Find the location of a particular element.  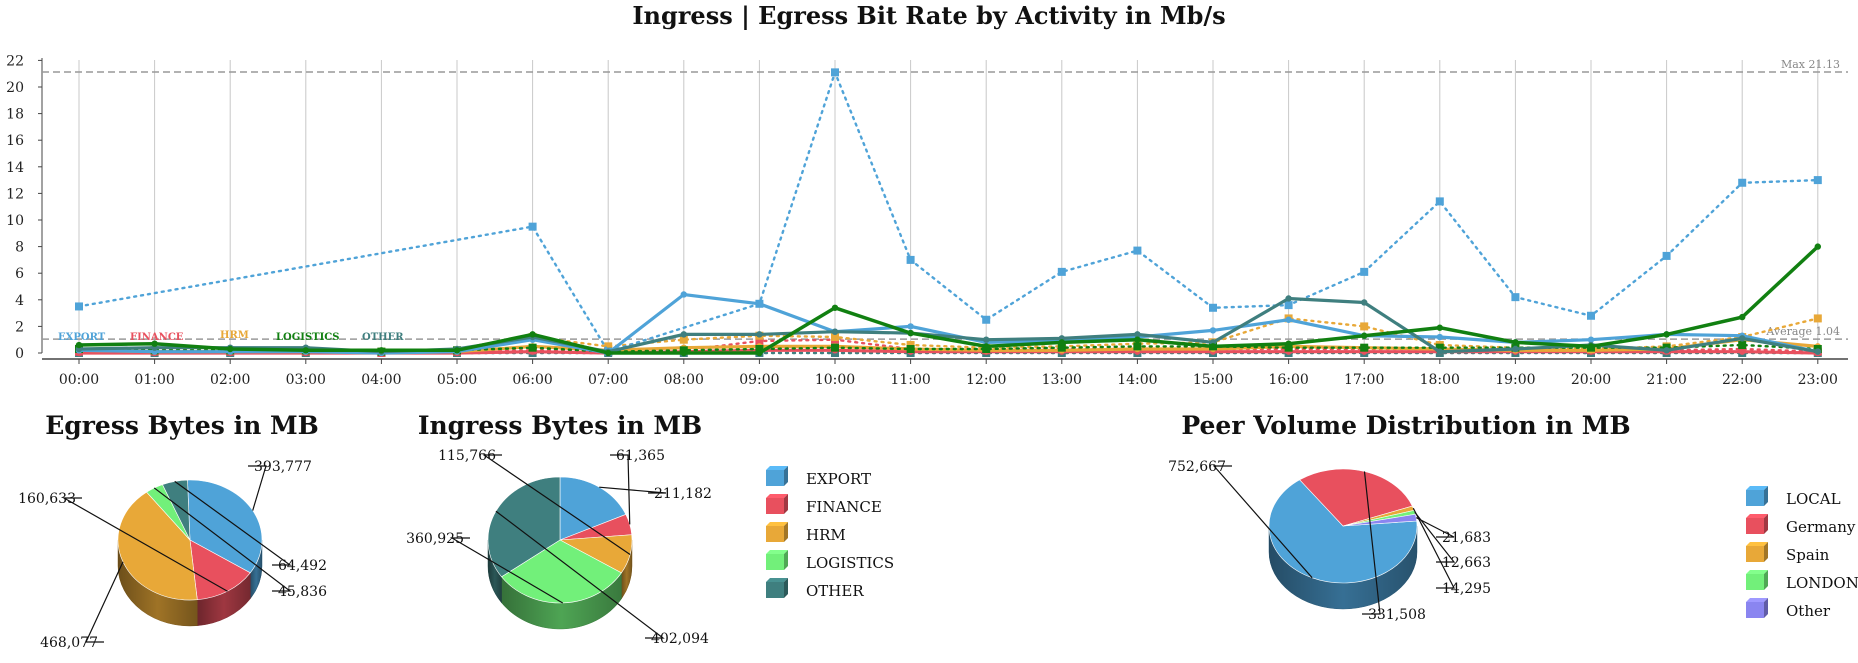

average-line-label: Average 1.04 is located at coordinates (1802, 331).